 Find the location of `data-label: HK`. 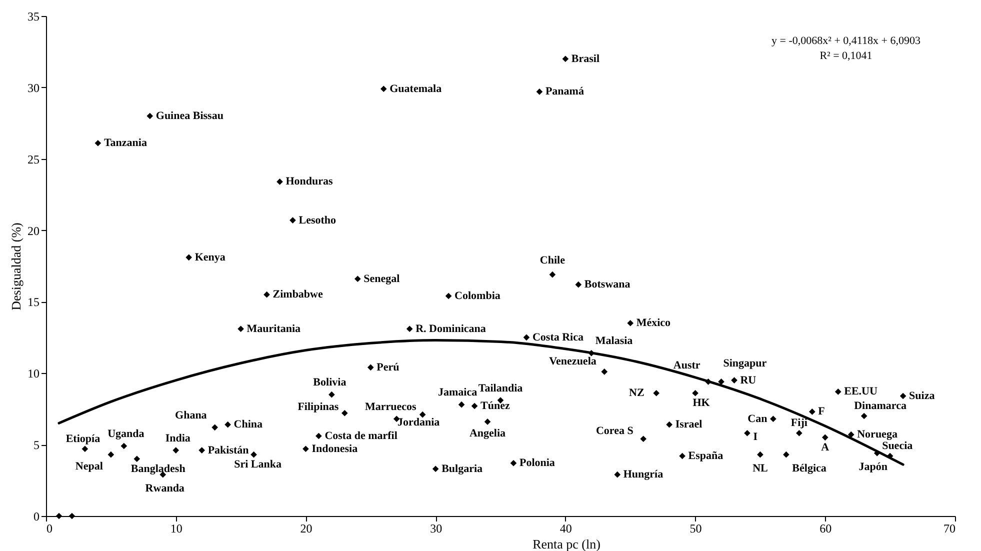

data-label: HK is located at coordinates (701, 403).